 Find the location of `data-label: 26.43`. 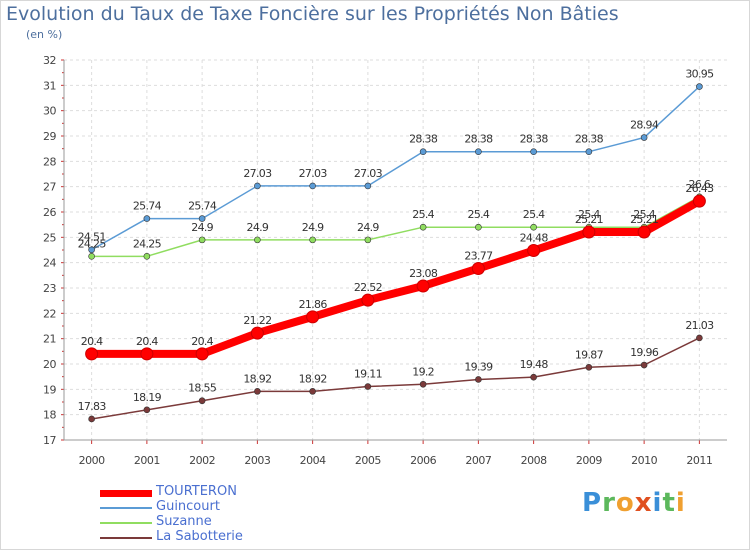

data-label: 26.43 is located at coordinates (699, 188).